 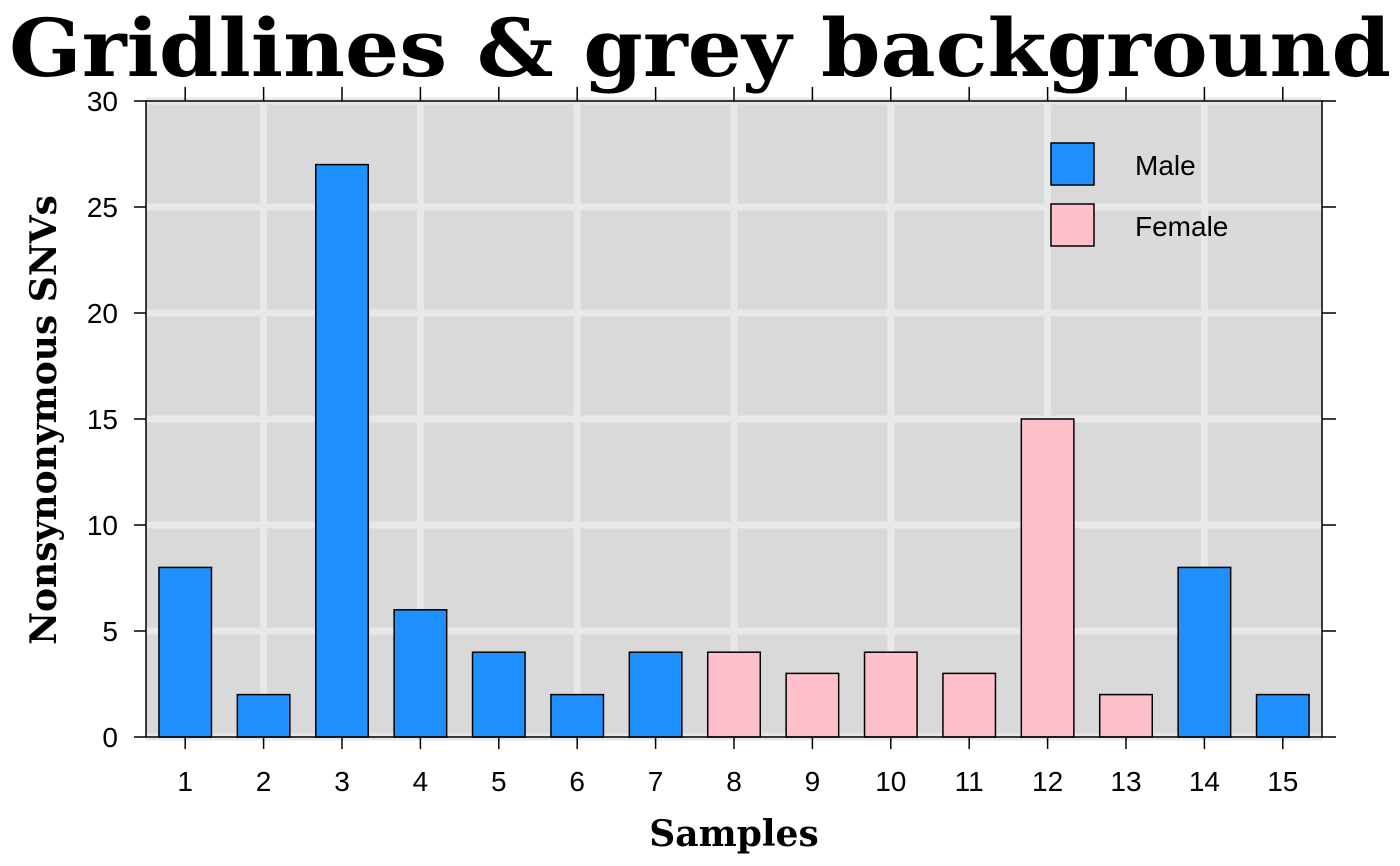 What do you see at coordinates (1072, 164) in the screenshot?
I see `legend-swatch-male` at bounding box center [1072, 164].